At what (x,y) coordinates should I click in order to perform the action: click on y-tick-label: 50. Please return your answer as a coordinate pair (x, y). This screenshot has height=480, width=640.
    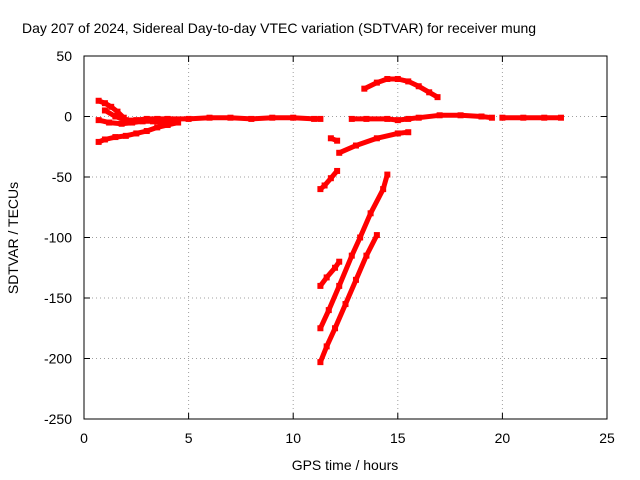
    Looking at the image, I should click on (64, 56).